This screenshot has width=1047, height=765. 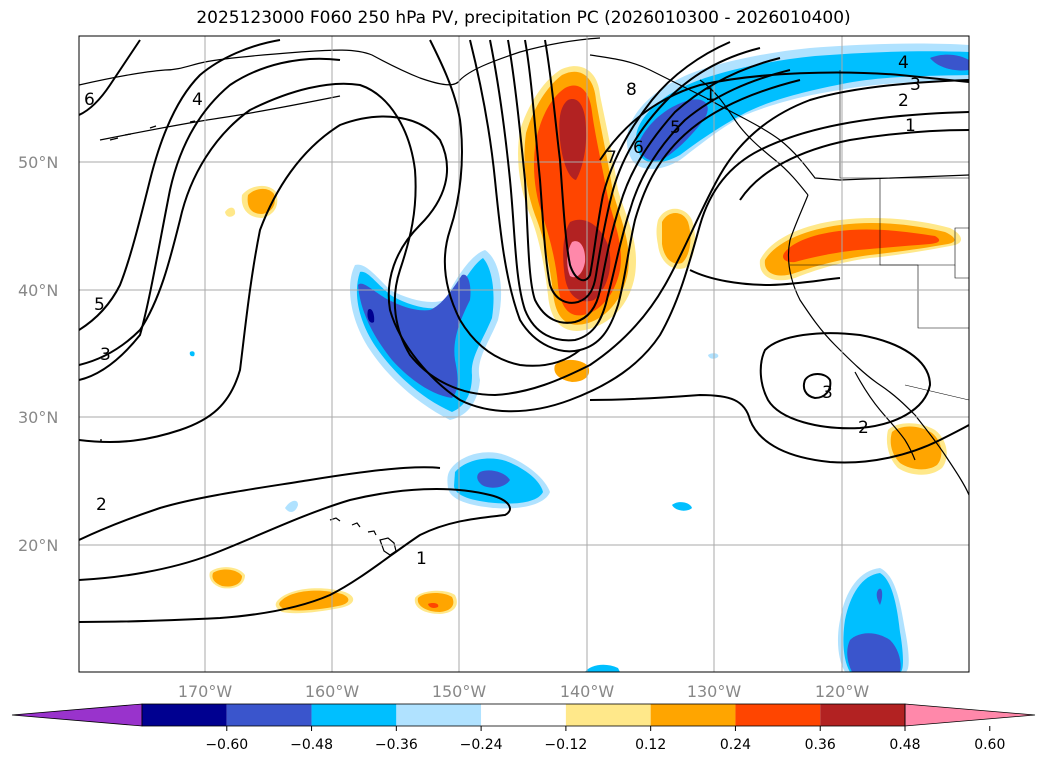 What do you see at coordinates (820, 745) in the screenshot?
I see `colorbar-tick-label: 0.36` at bounding box center [820, 745].